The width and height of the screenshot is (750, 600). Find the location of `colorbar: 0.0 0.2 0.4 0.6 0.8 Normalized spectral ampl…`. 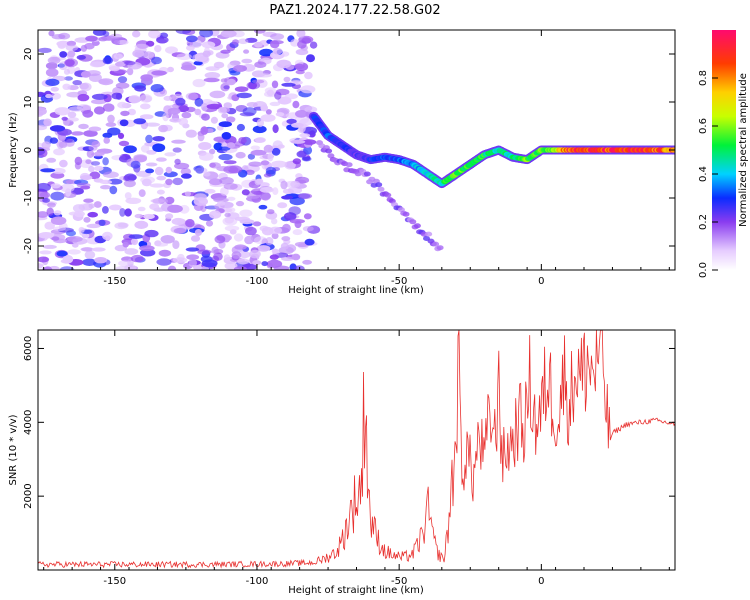

colorbar: 0.0 0.2 0.4 0.6 0.8 Normalized spectral ampl… is located at coordinates (723, 154).